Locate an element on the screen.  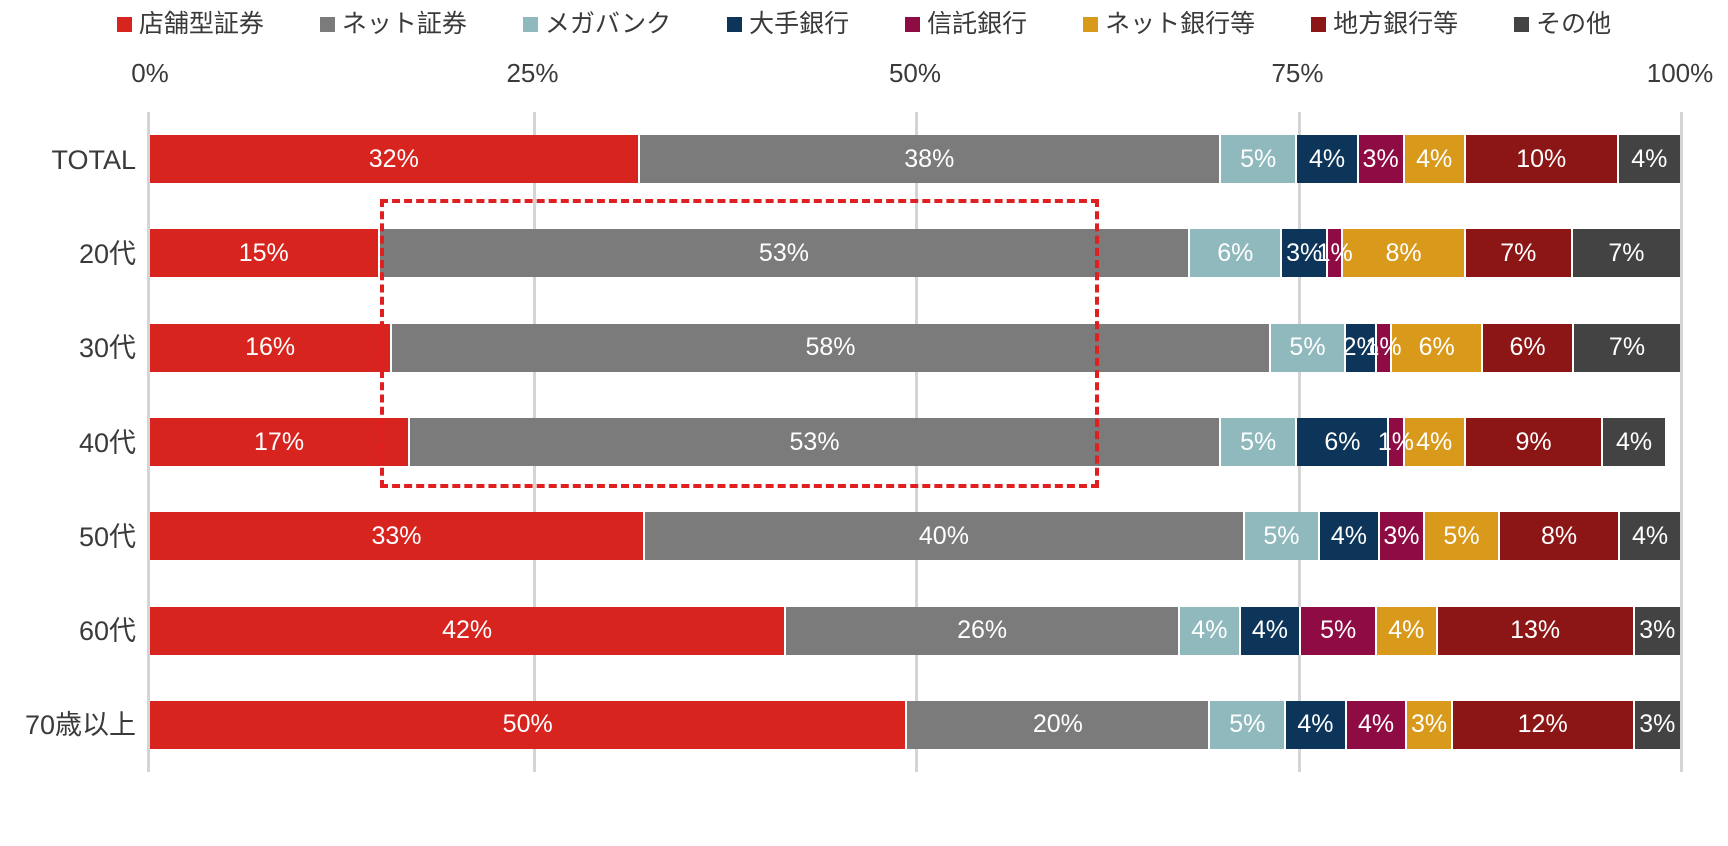
bar-segment-value-label: 2% is located at coordinates (1360, 347).